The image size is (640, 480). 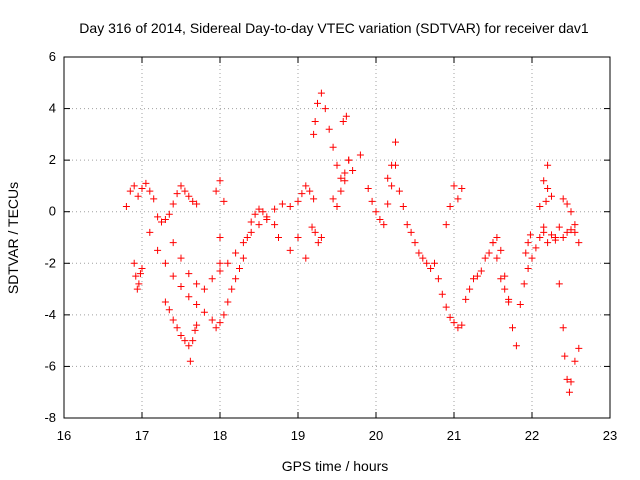 What do you see at coordinates (13, 238) in the screenshot?
I see `y-axis-label: SDTVAR / TECUs` at bounding box center [13, 238].